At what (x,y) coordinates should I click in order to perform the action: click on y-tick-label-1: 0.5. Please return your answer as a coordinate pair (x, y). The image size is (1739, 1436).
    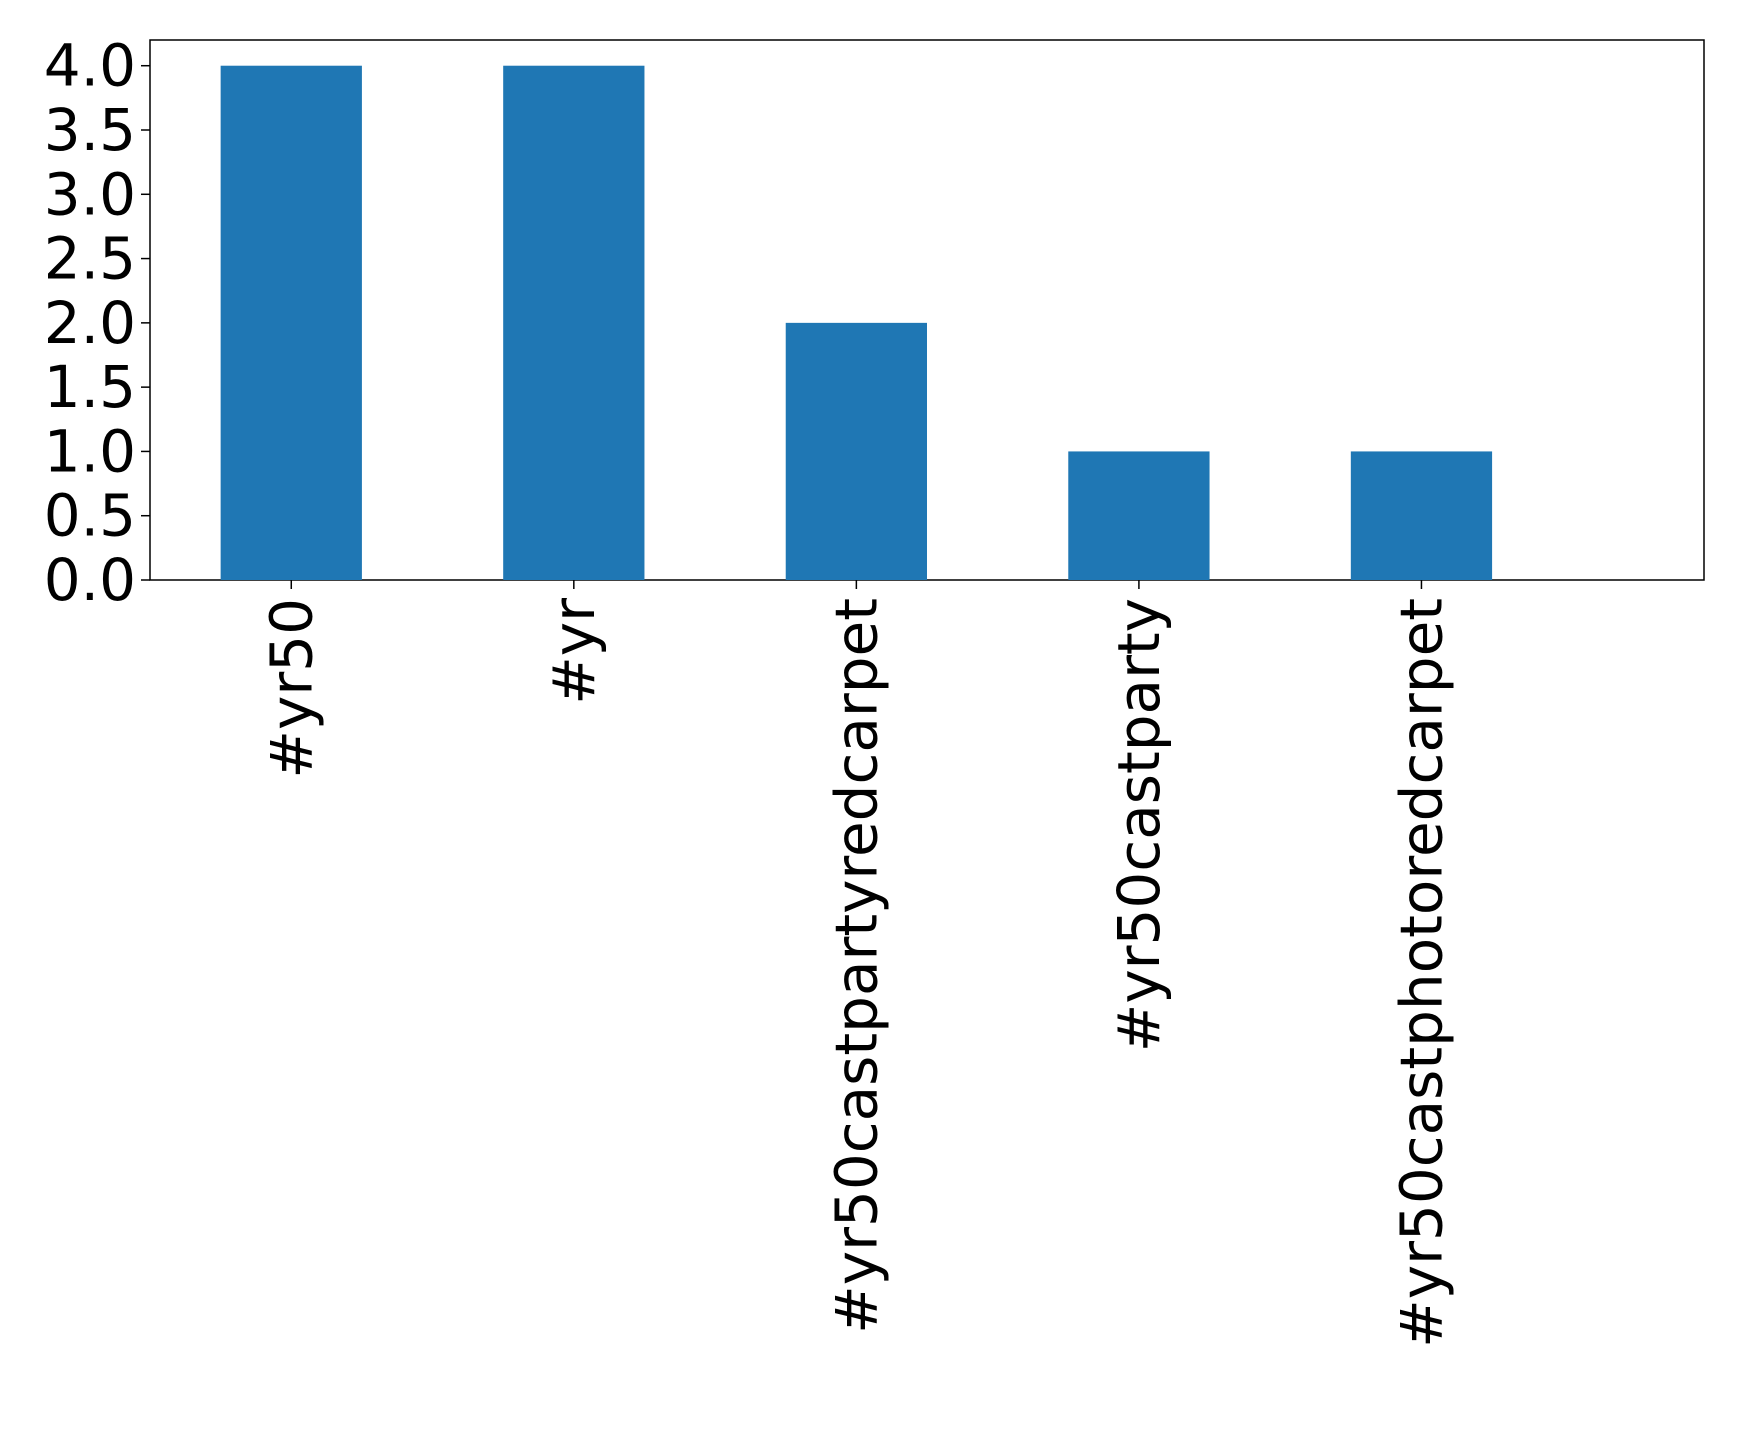
    Looking at the image, I should click on (90, 516).